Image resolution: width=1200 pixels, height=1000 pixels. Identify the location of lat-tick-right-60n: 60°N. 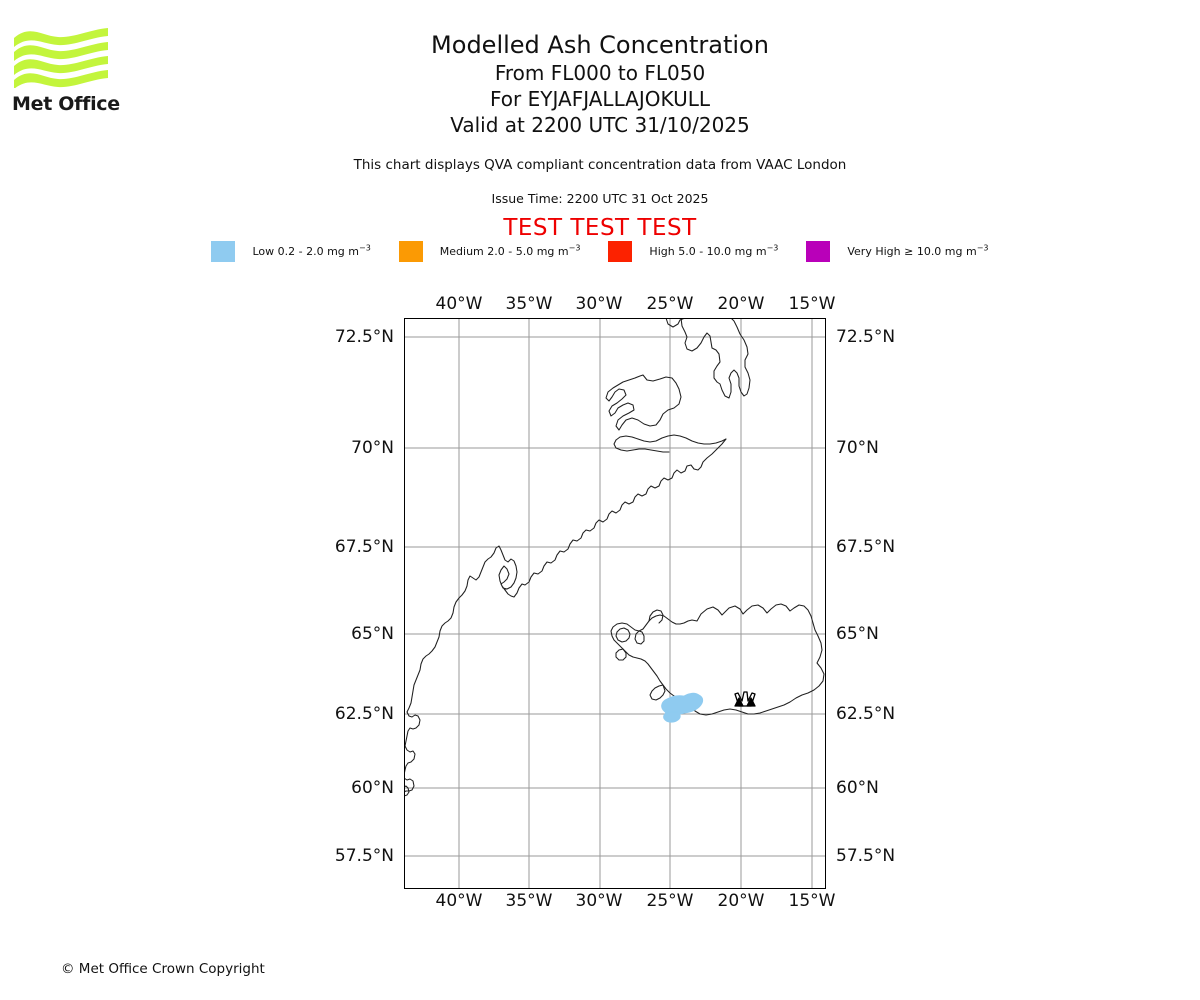
(857, 788).